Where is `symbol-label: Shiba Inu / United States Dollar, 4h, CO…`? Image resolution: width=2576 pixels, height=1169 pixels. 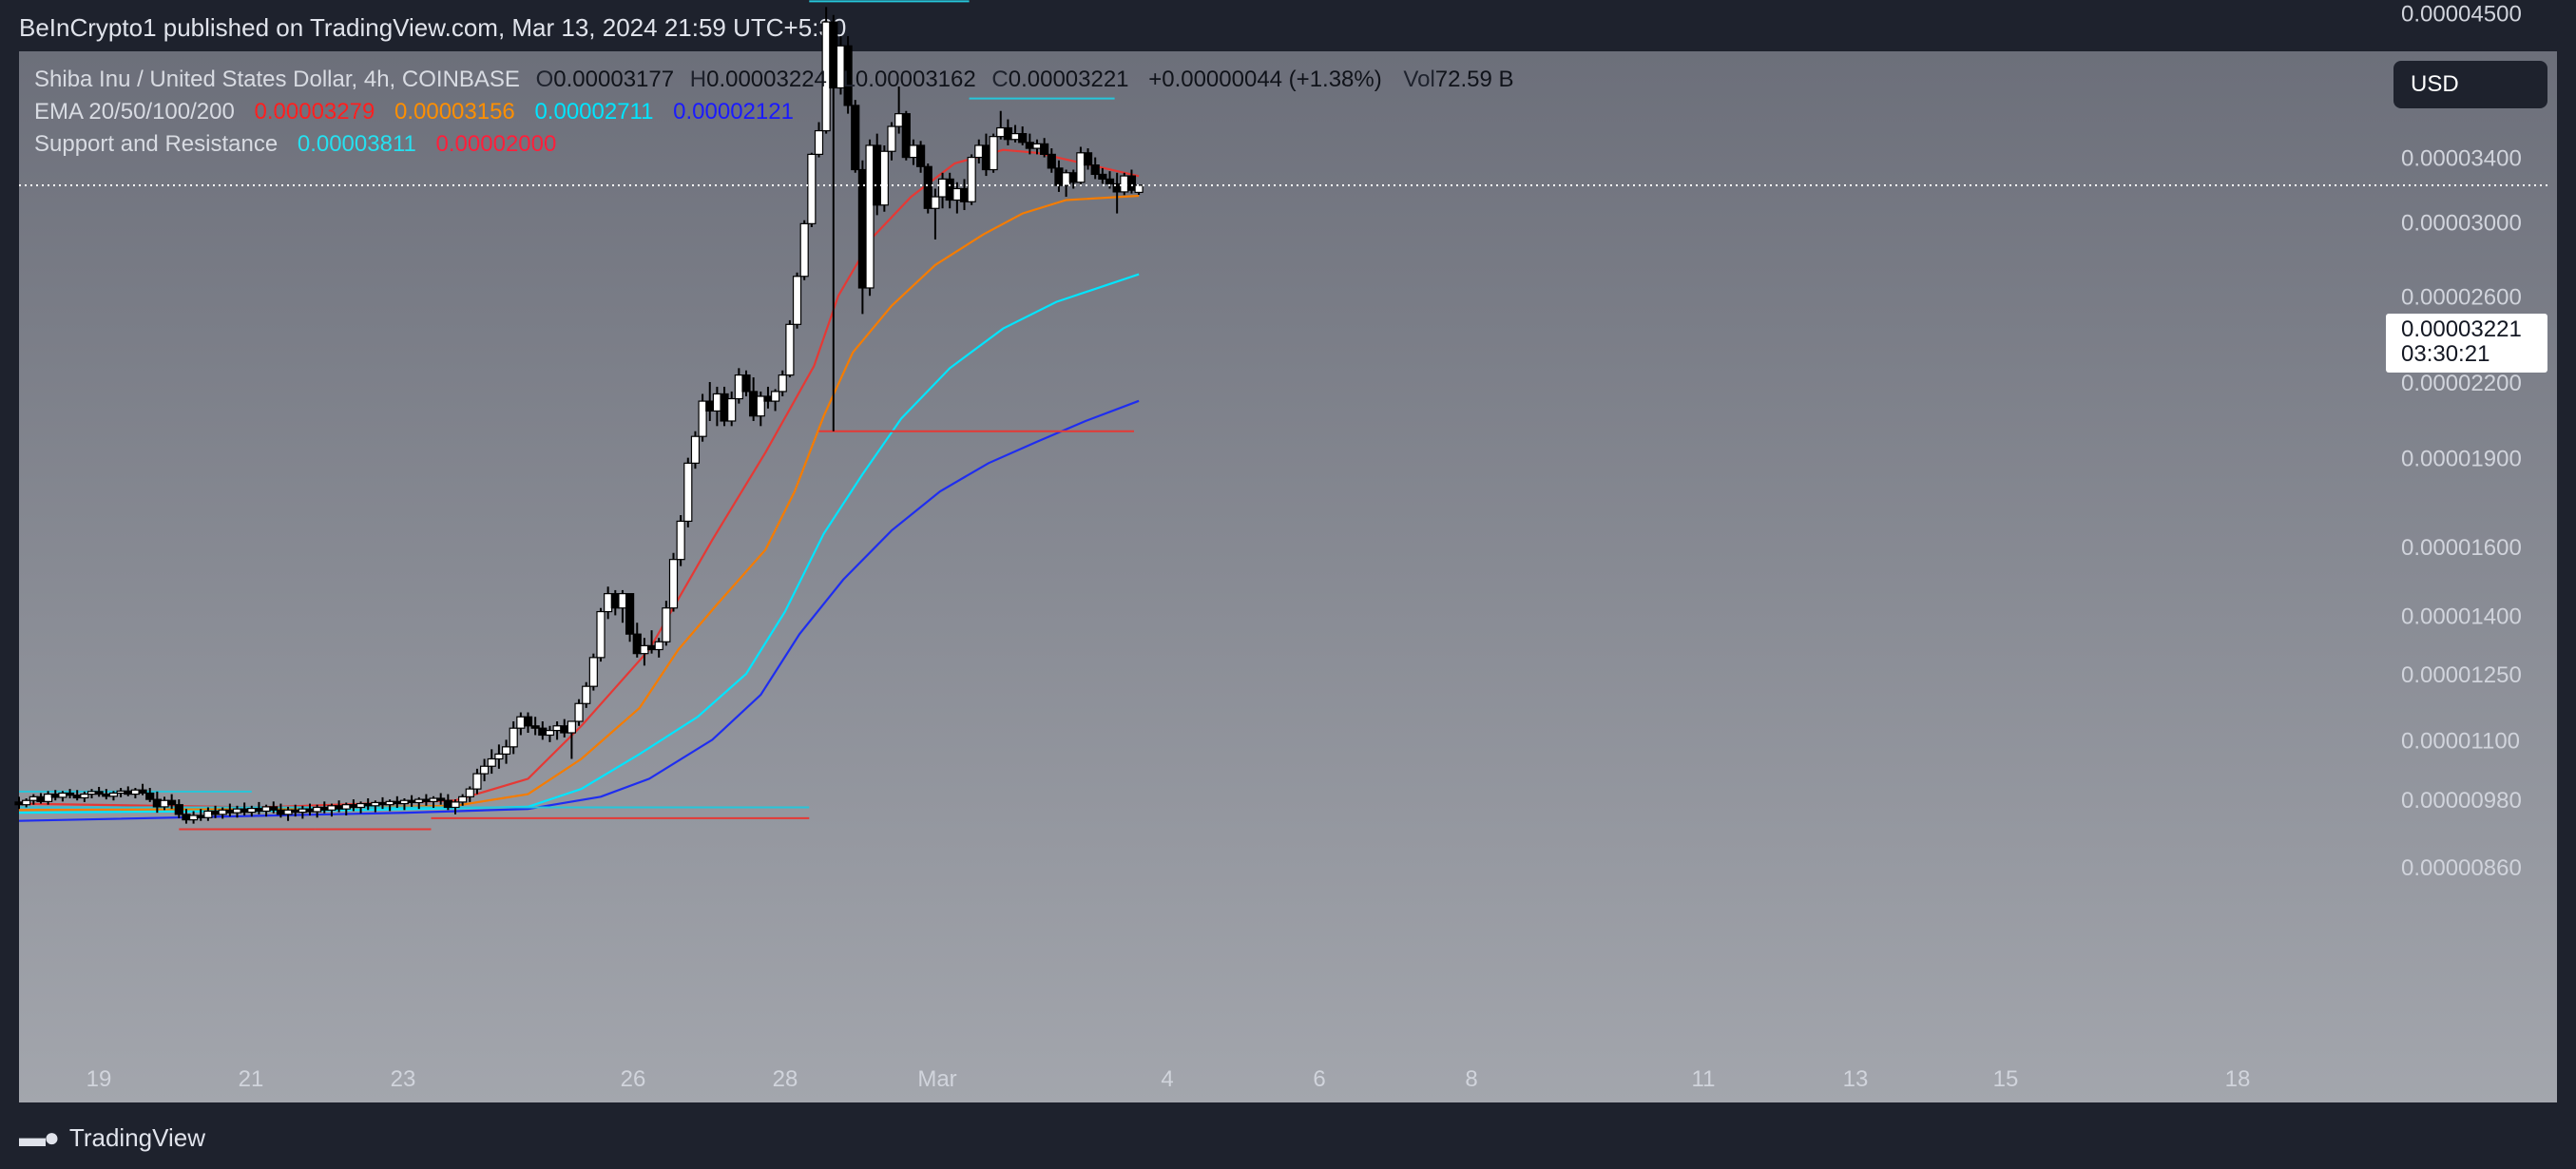 symbol-label: Shiba Inu / United States Dollar, 4h, CO… is located at coordinates (277, 79).